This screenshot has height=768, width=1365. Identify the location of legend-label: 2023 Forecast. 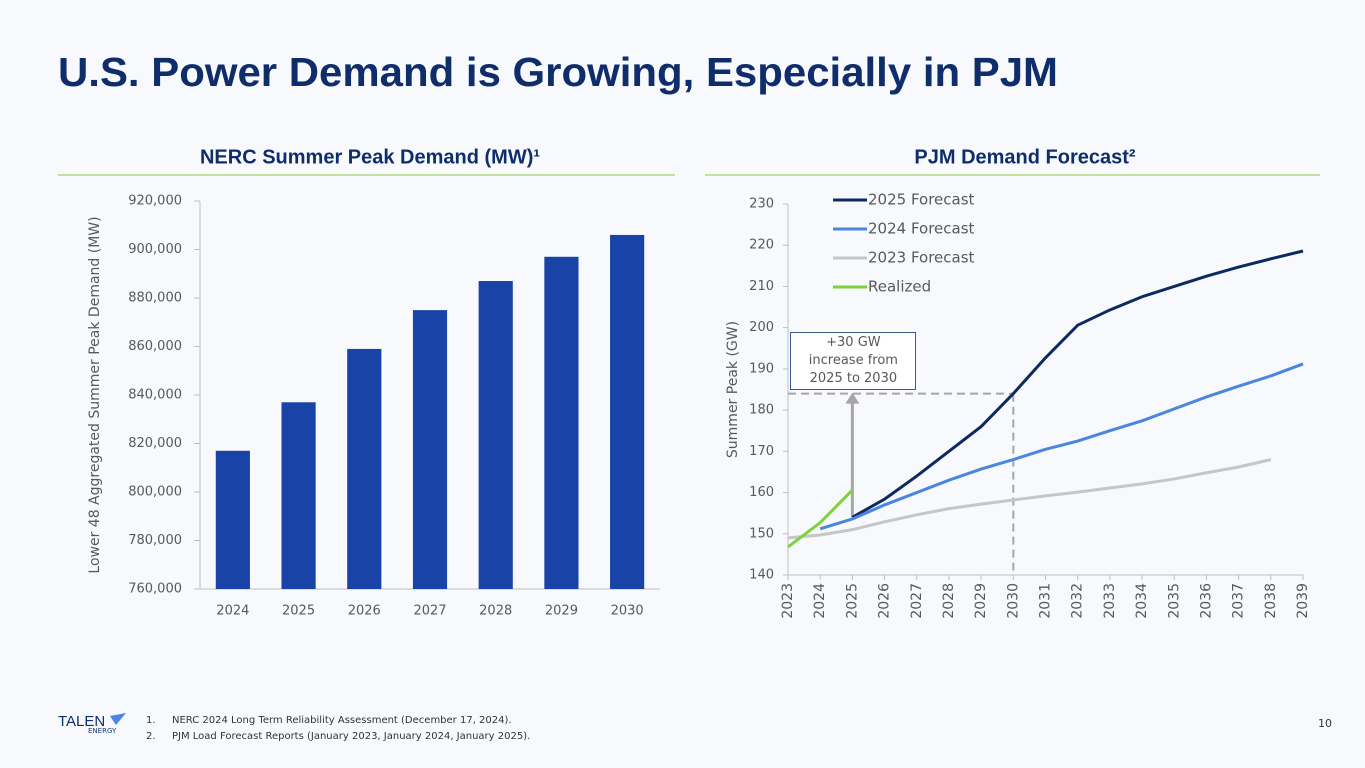
(921, 258).